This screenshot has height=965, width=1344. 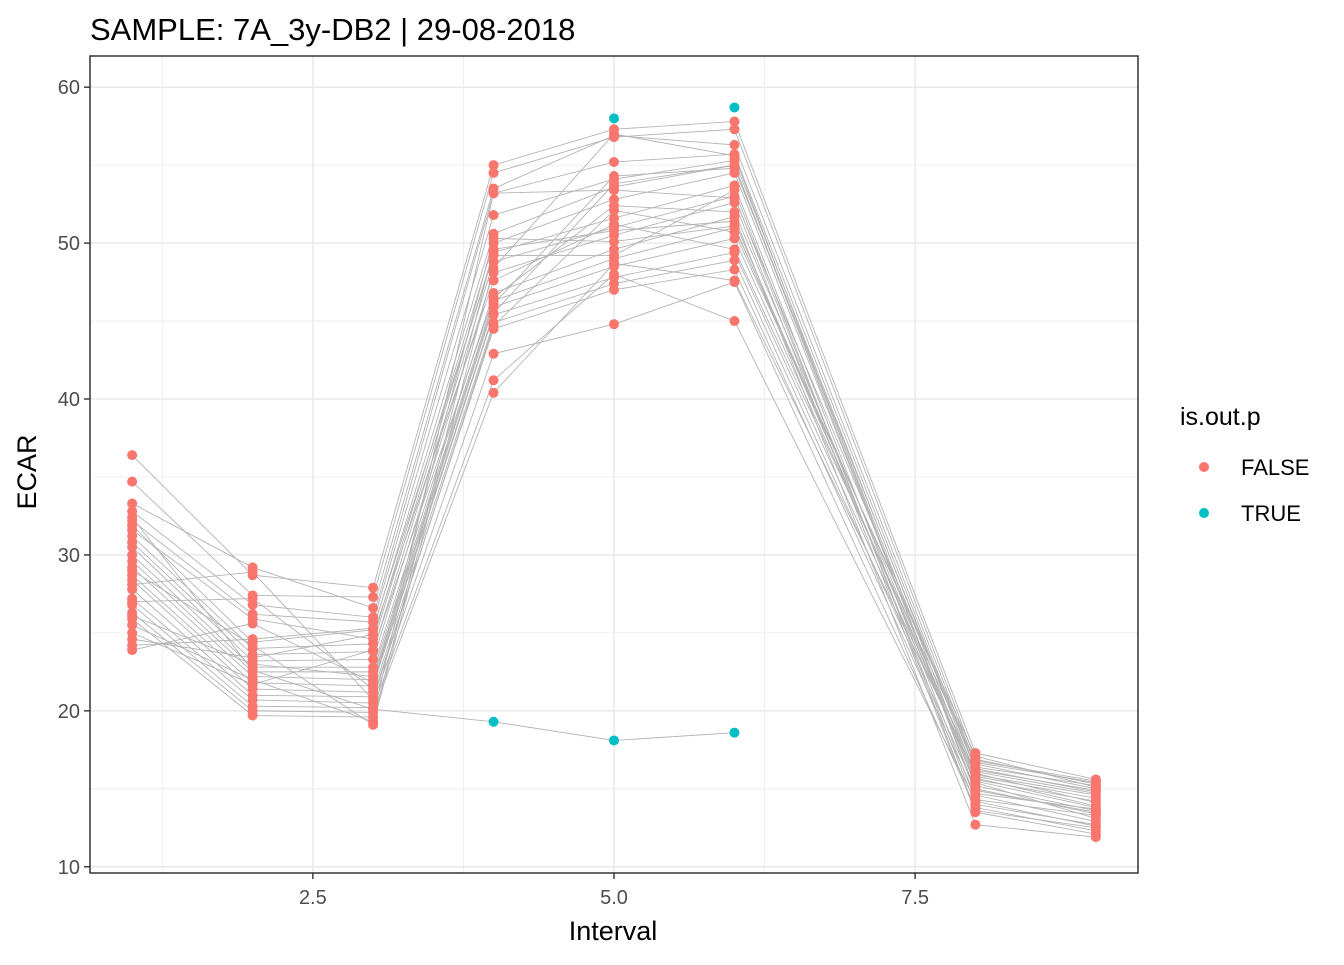 I want to click on x-axis-label: Interval, so click(x=613, y=931).